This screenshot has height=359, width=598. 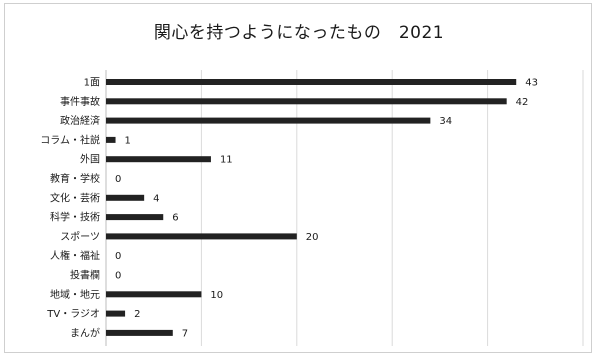 I want to click on value-label: 43, so click(x=531, y=83).